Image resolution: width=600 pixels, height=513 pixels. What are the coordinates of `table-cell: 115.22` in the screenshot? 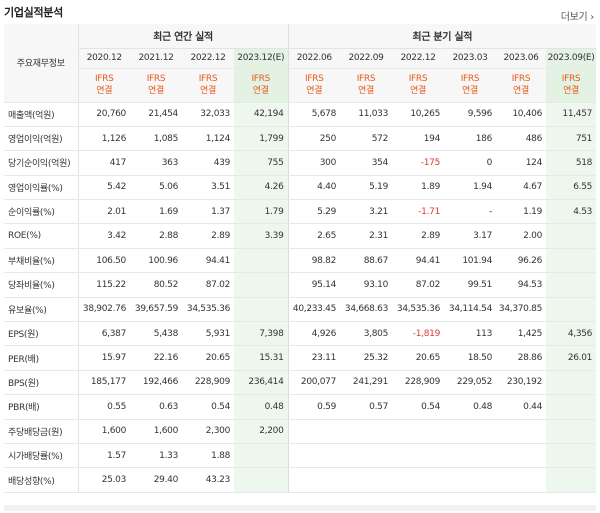 It's located at (104, 285).